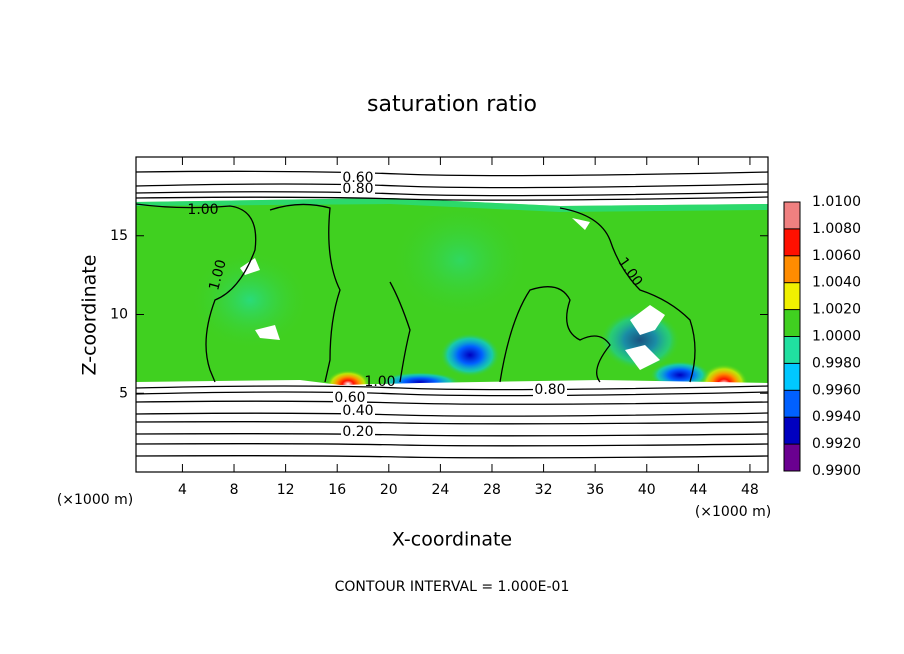 Image resolution: width=904 pixels, height=654 pixels. What do you see at coordinates (836, 471) in the screenshot?
I see `colorbar-tick-label: 0.9900` at bounding box center [836, 471].